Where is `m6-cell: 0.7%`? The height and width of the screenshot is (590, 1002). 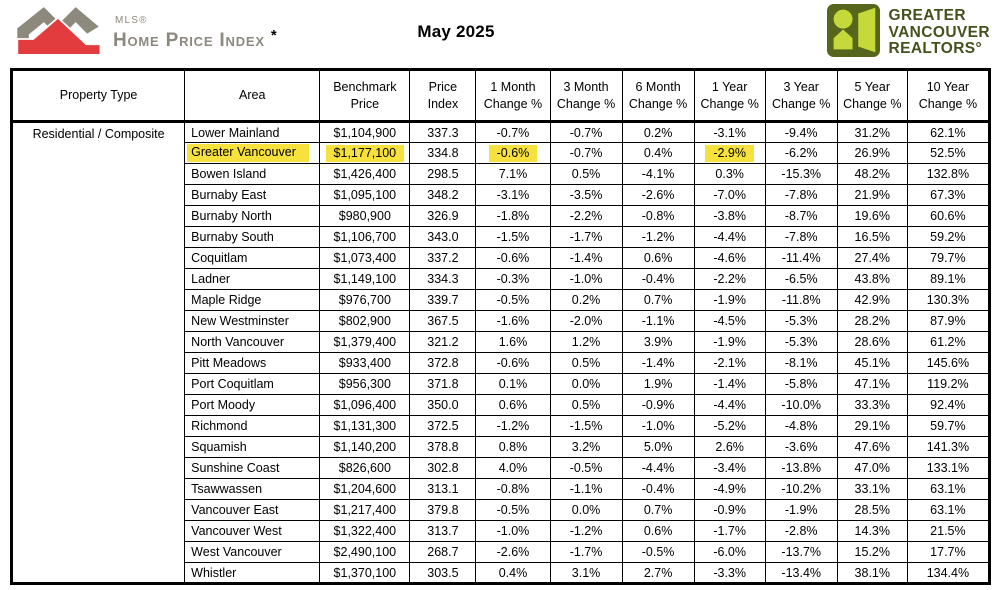
m6-cell: 0.7% is located at coordinates (658, 510).